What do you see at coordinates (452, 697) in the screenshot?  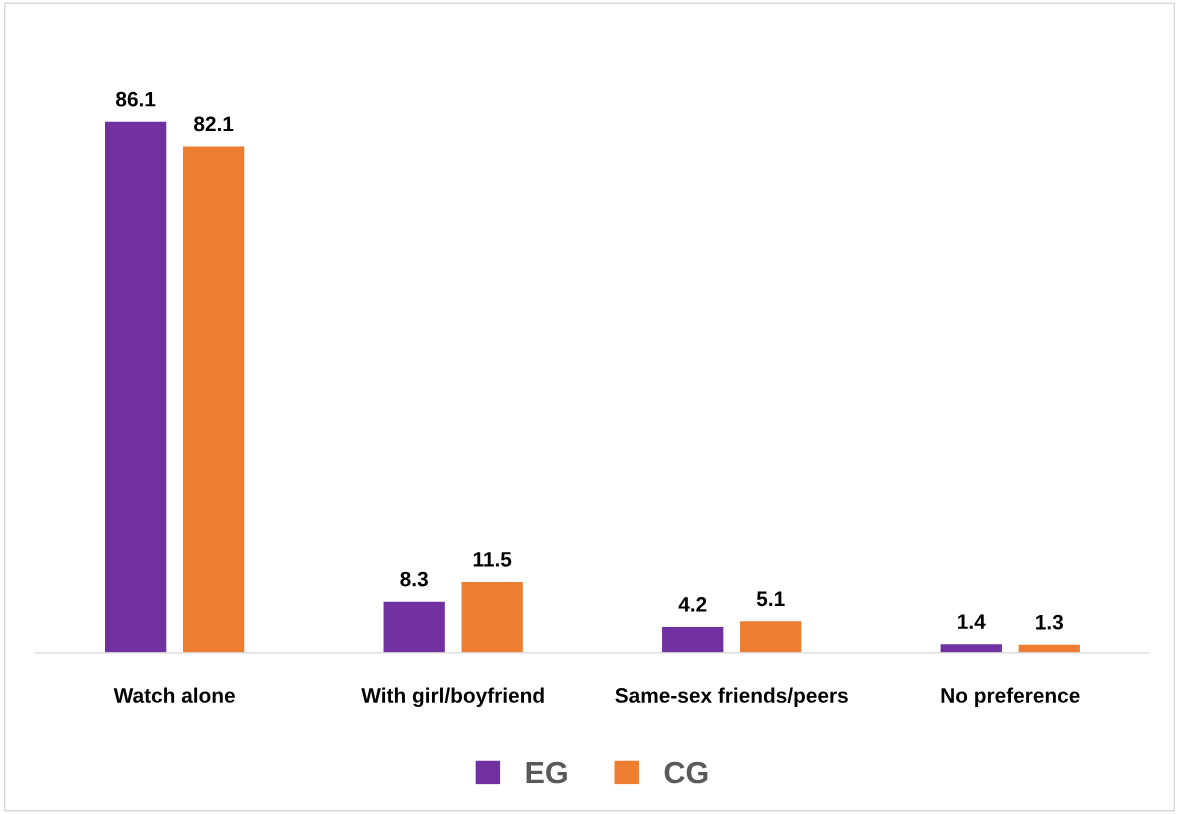 I see `x-tick-label: With girl/boyfriend` at bounding box center [452, 697].